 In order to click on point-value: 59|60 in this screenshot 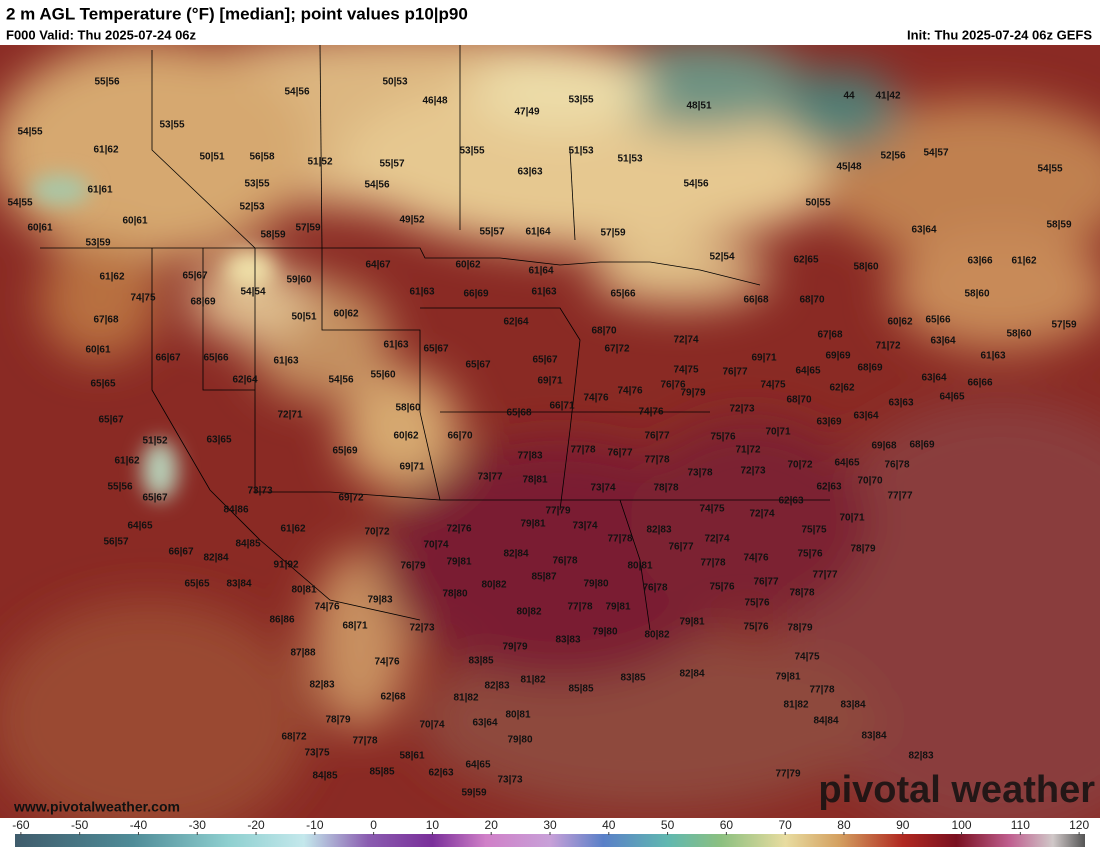, I will do `click(298, 280)`.